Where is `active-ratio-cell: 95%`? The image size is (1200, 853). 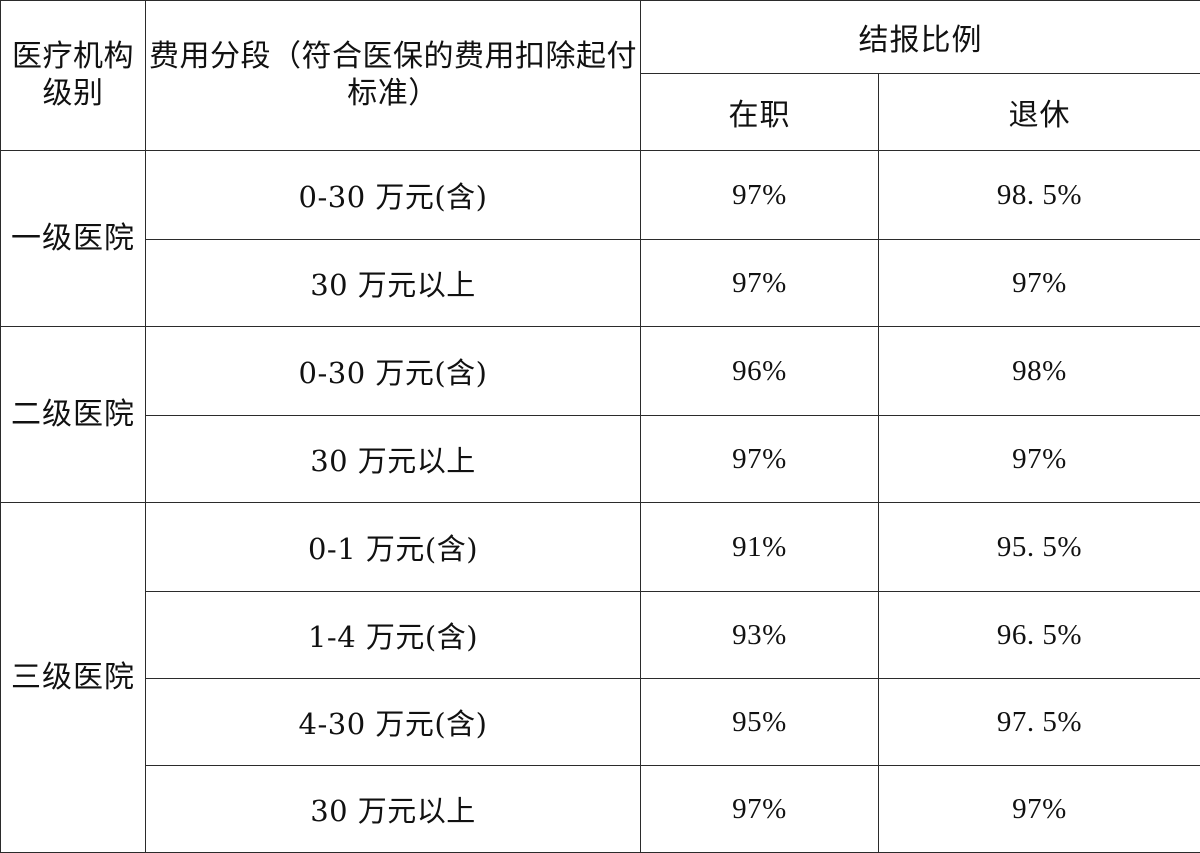
active-ratio-cell: 95% is located at coordinates (760, 722).